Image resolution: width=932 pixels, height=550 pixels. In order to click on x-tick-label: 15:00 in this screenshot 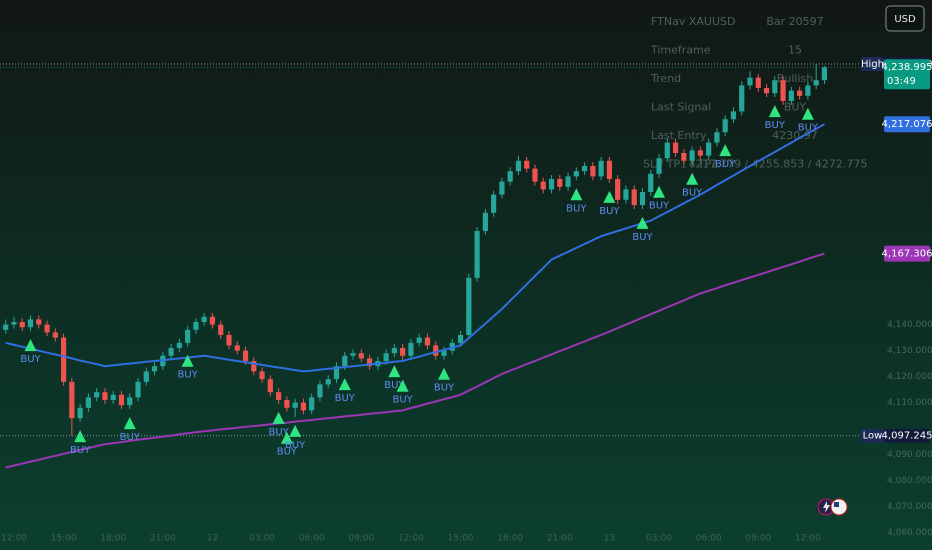, I will do `click(461, 539)`.